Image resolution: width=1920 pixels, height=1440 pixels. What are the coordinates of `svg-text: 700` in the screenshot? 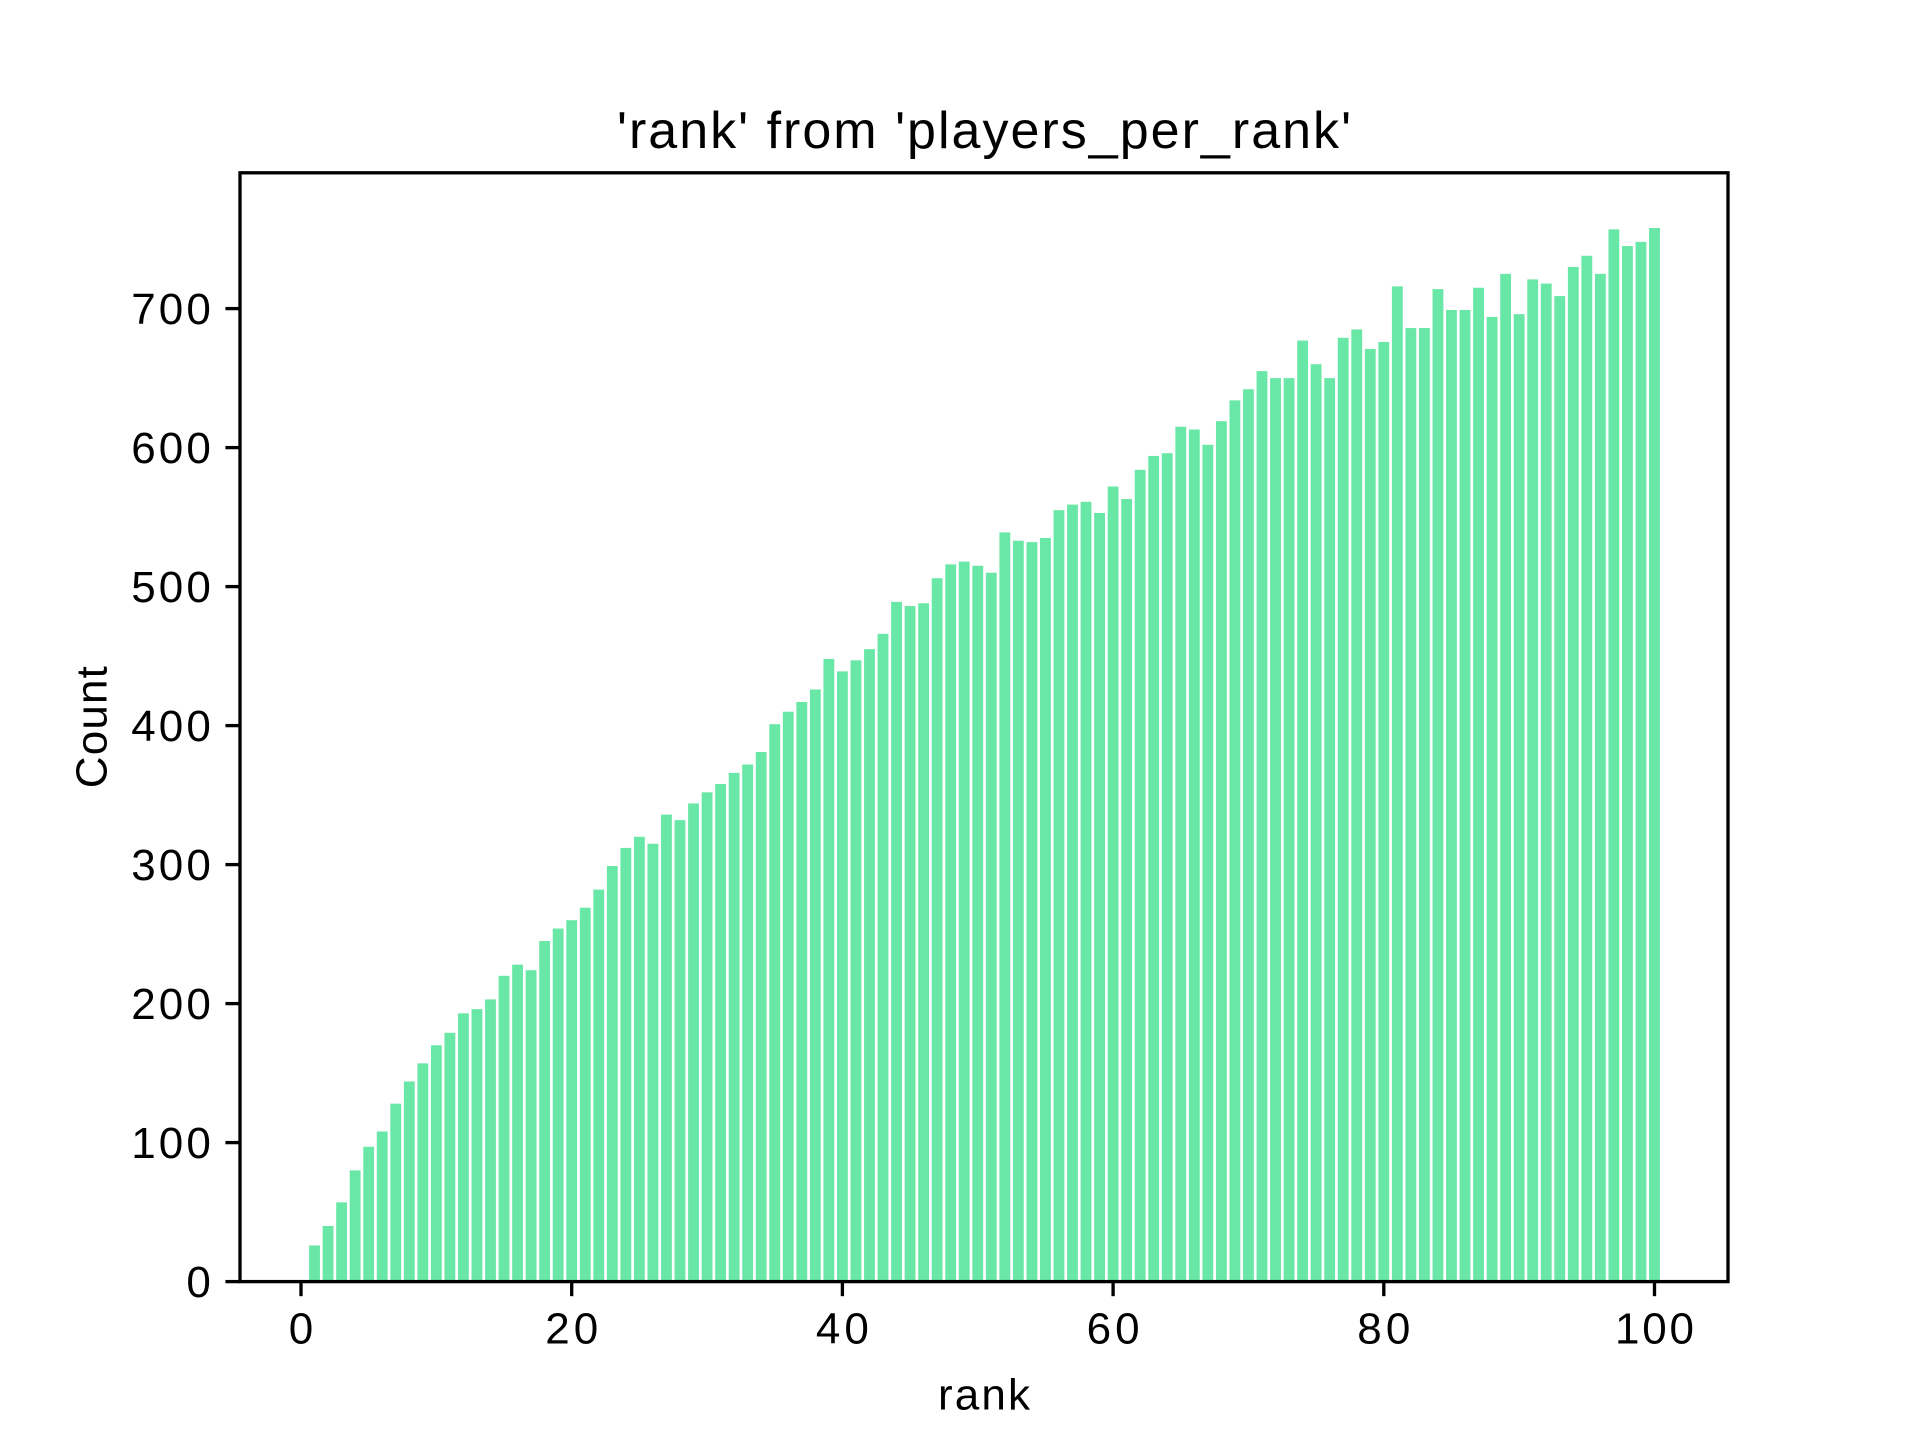 It's located at (170, 309).